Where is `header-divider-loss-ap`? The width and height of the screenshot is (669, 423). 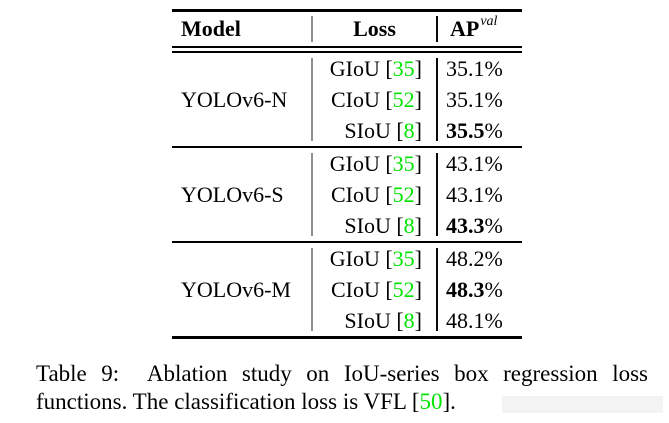
header-divider-loss-ap is located at coordinates (437, 29).